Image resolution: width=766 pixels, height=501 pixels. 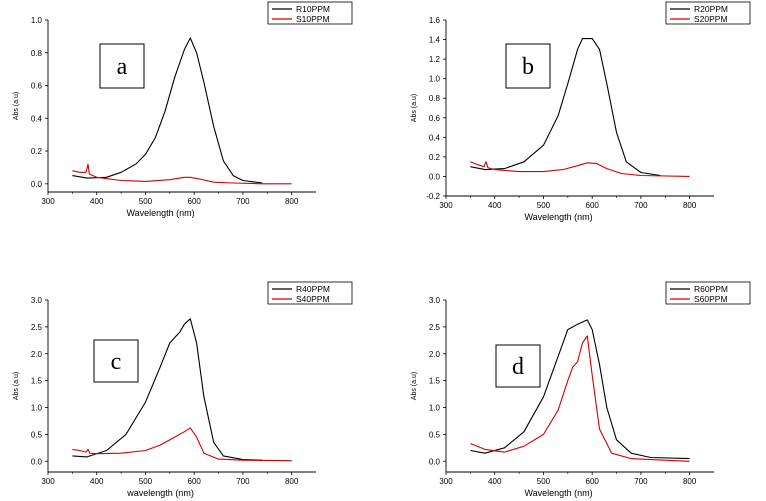 What do you see at coordinates (435, 40) in the screenshot?
I see `y-tick-label: 1.4` at bounding box center [435, 40].